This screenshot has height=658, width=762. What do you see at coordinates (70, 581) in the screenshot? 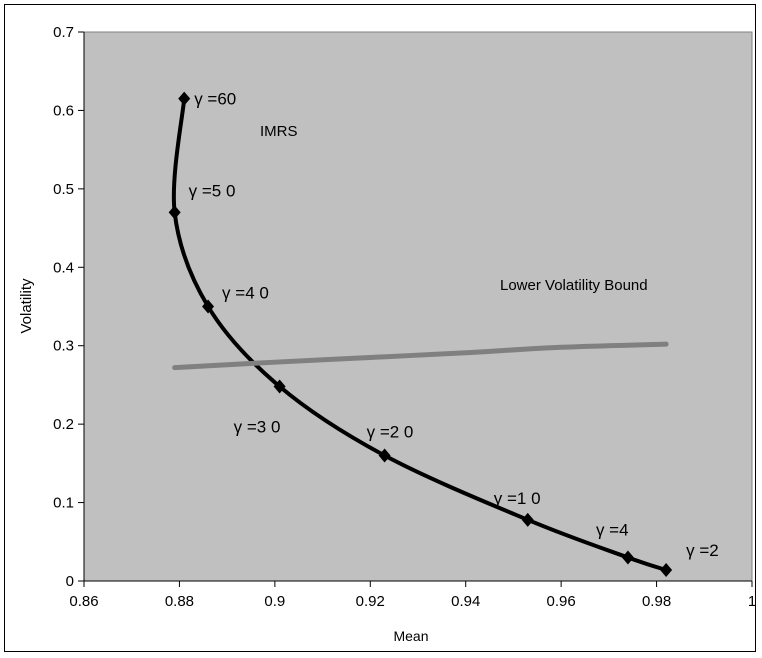
I see `y-tick-label: 0` at bounding box center [70, 581].